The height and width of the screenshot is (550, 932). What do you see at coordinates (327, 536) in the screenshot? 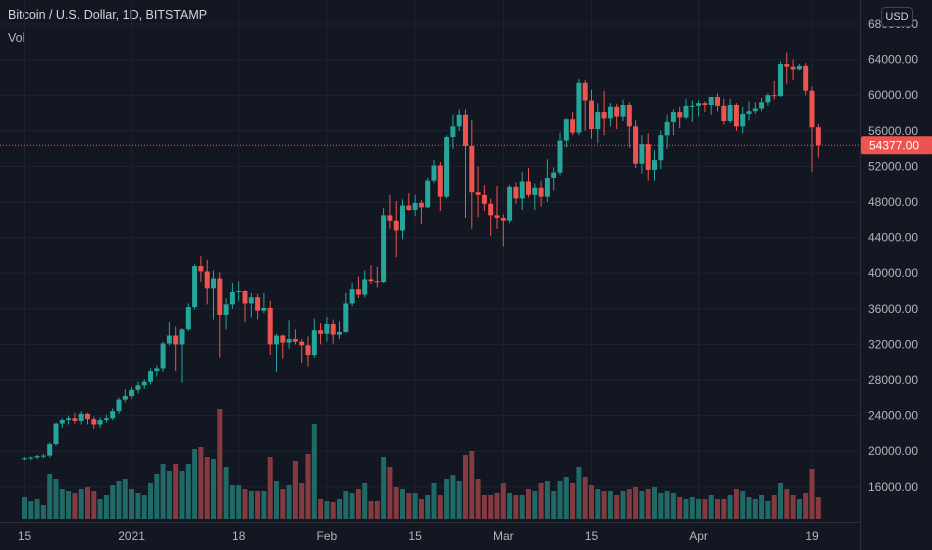
I see `x-tick-label: Feb` at bounding box center [327, 536].